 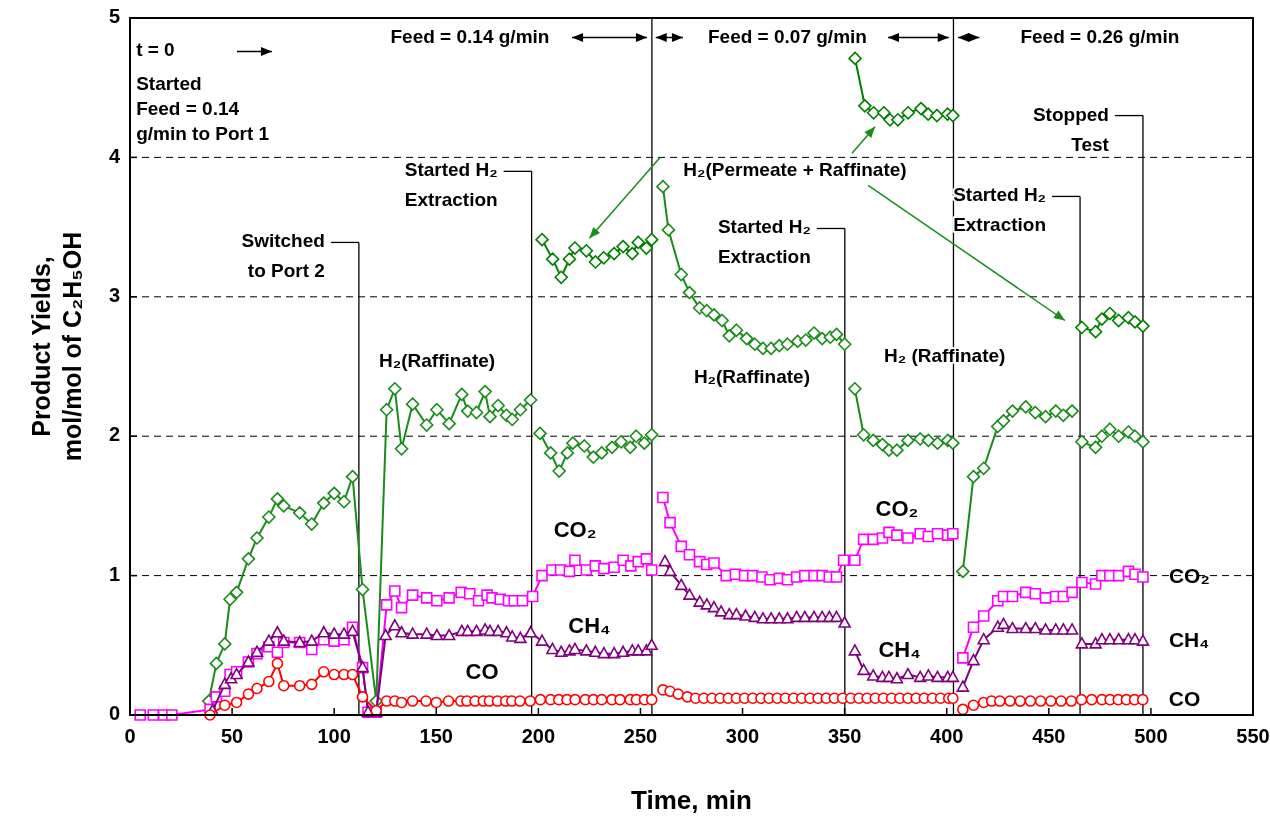 I want to click on x-axis-title: Time, min, so click(x=691, y=800).